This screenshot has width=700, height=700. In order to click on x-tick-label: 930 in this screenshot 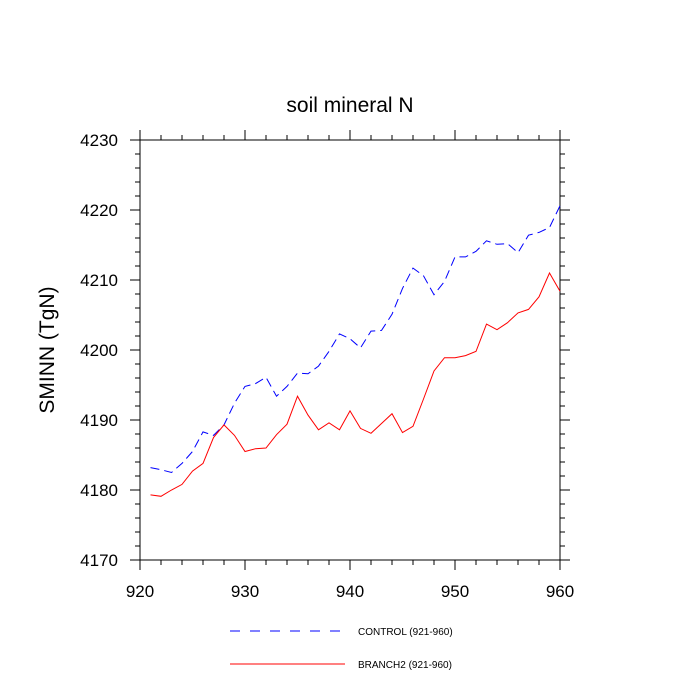, I will do `click(245, 591)`.